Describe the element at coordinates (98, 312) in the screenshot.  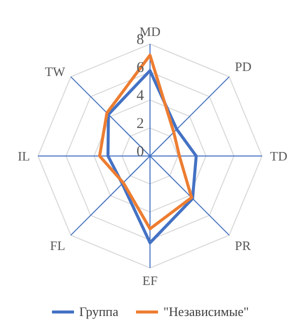
I see `legend-label: Группа` at that location.